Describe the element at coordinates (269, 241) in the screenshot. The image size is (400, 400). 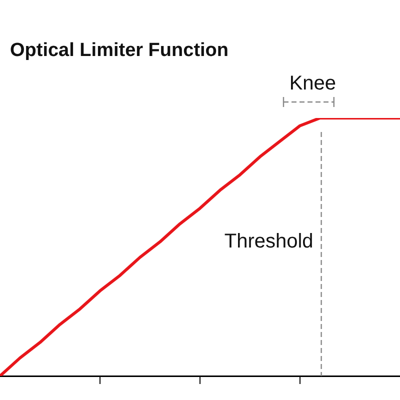
I see `annotation: Threshold` at that location.